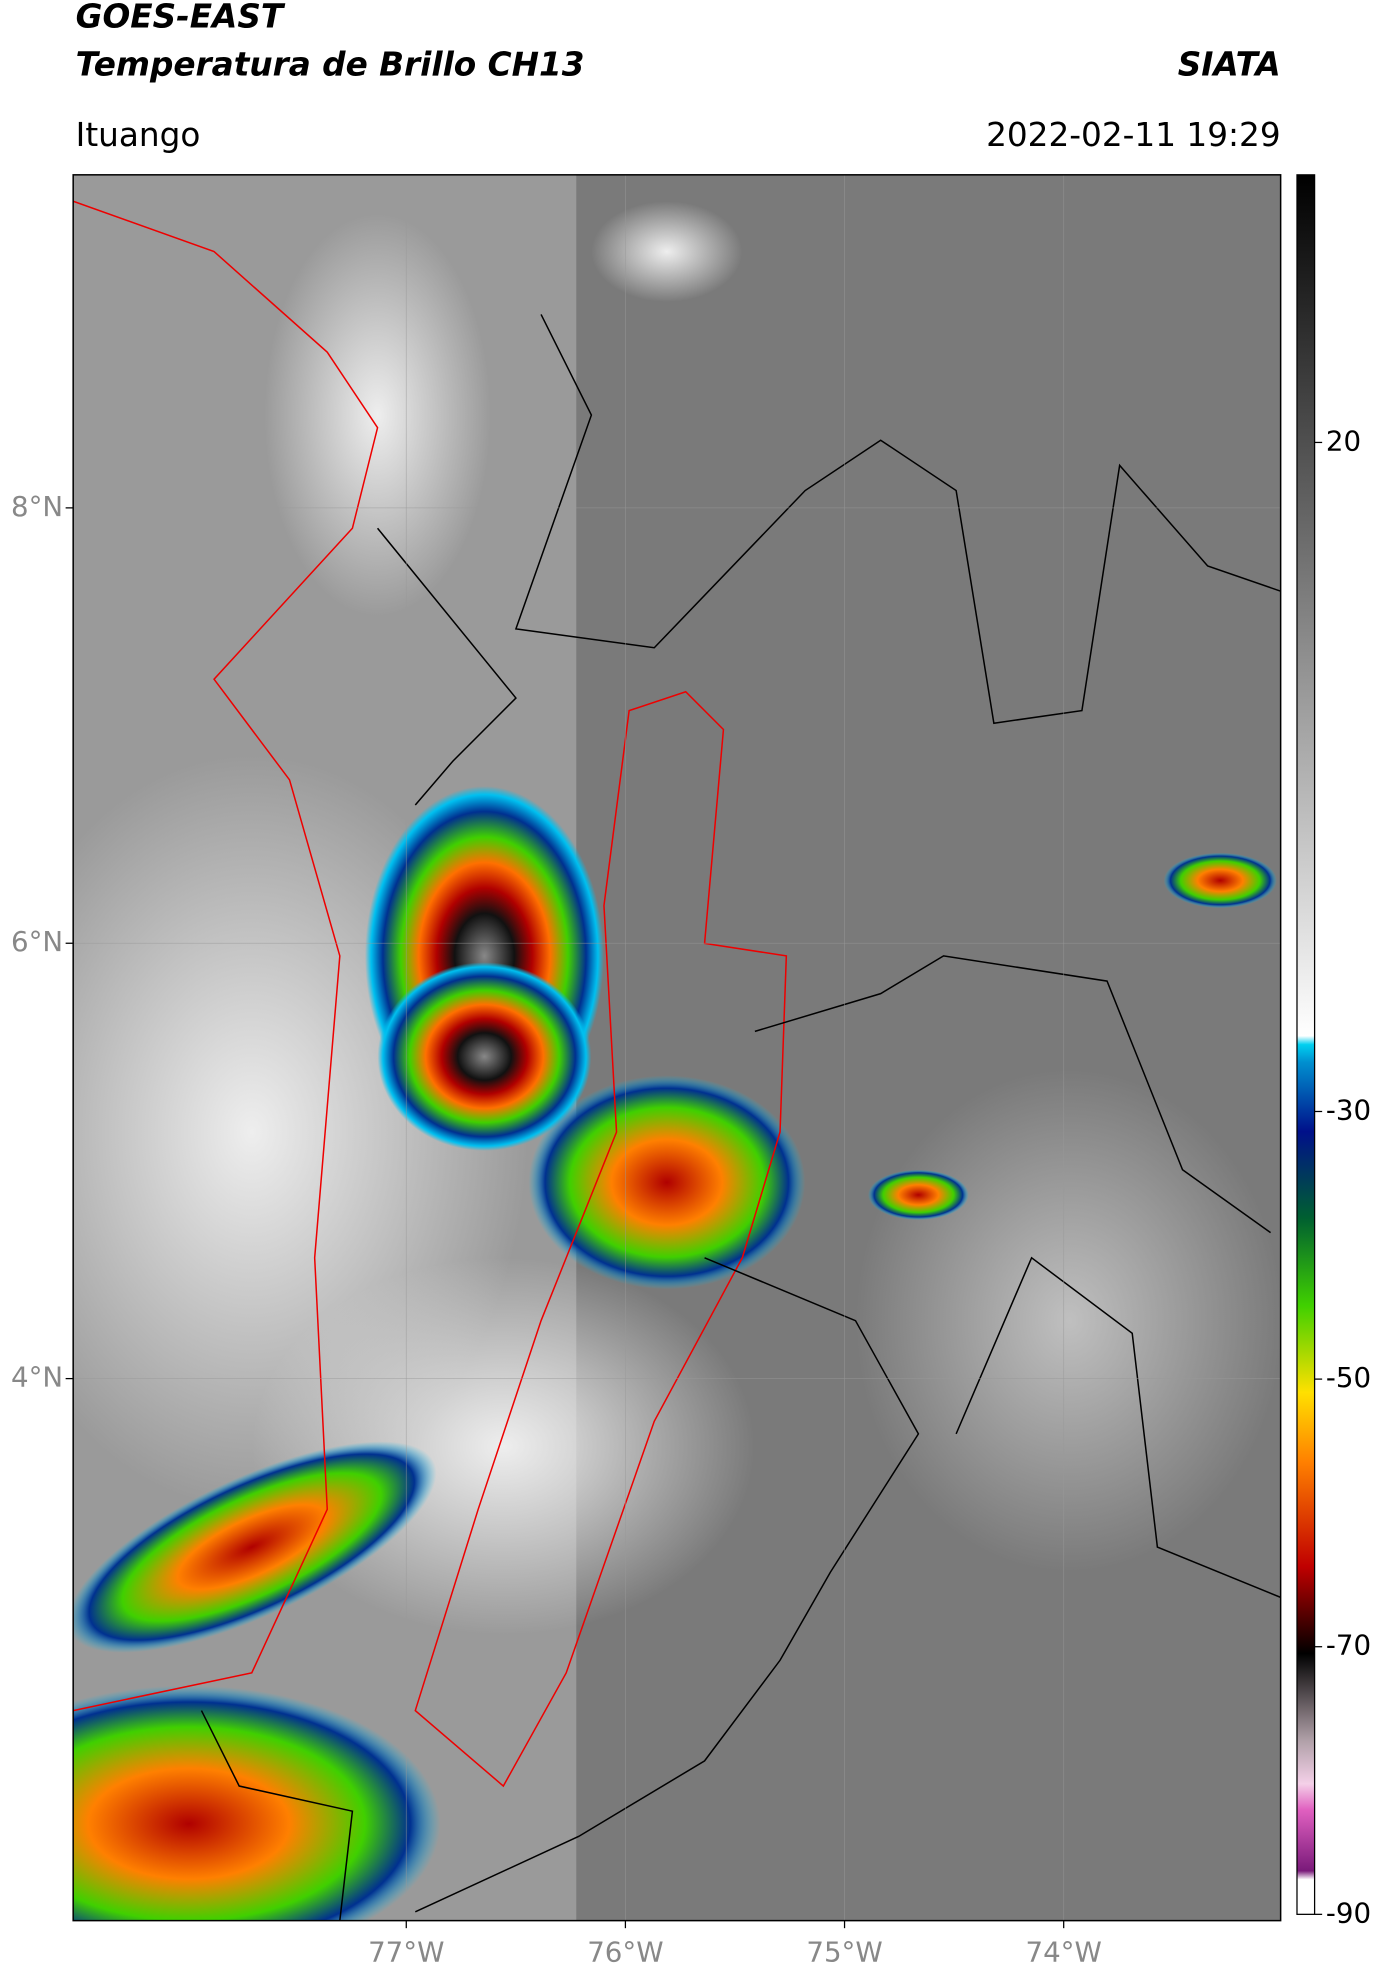 The image size is (1384, 1981). What do you see at coordinates (1229, 64) in the screenshot?
I see `source: SIATA` at bounding box center [1229, 64].